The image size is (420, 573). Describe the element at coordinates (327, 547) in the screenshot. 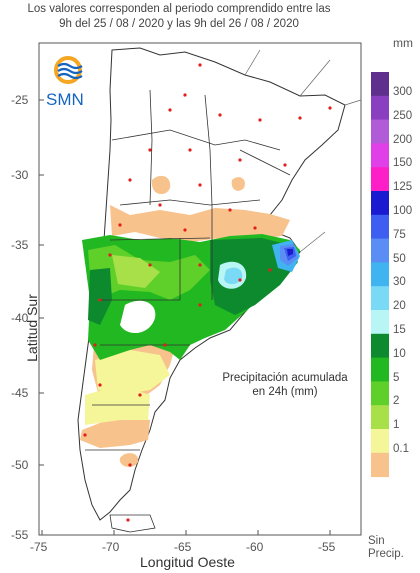

I see `x-tick-label: -55` at that location.